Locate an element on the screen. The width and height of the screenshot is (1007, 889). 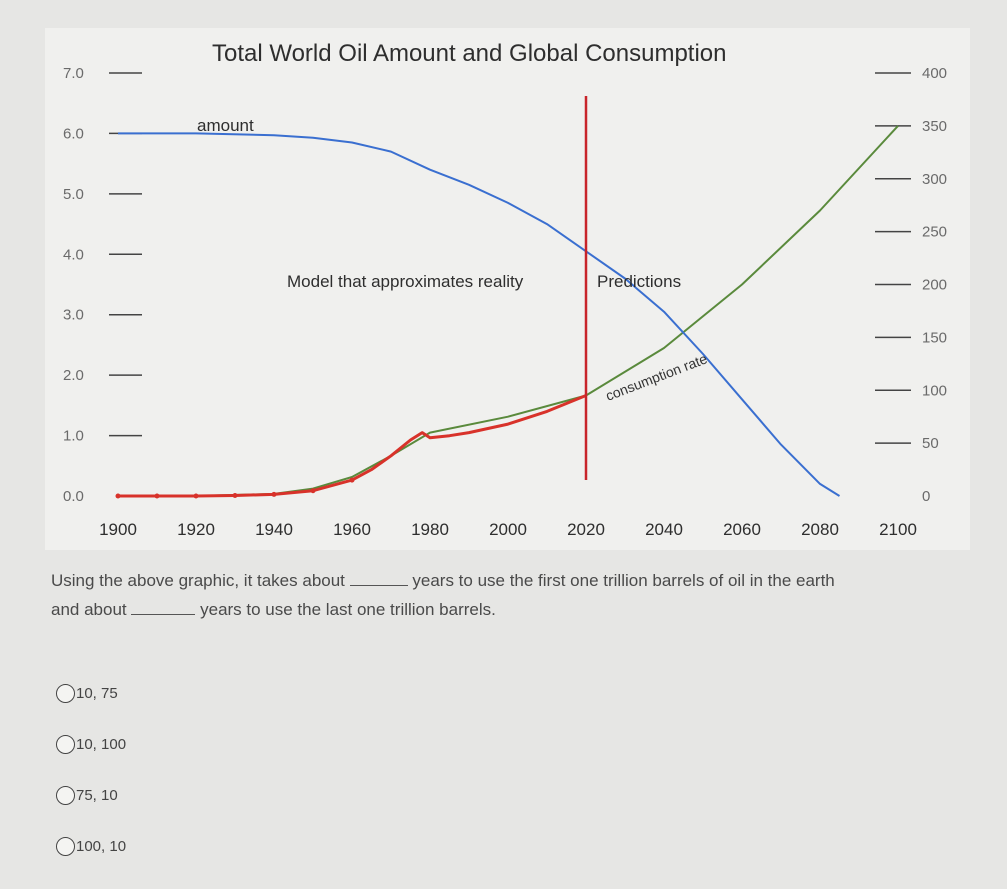
option-1: 10, 75 is located at coordinates (91, 693).